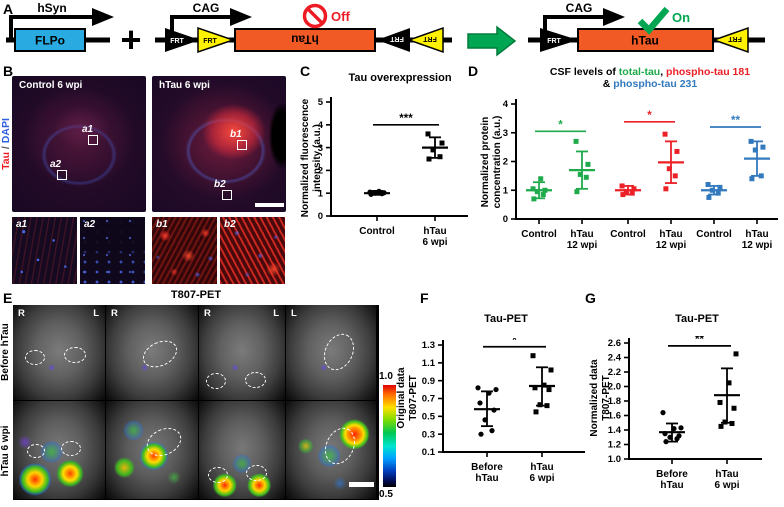  Describe the element at coordinates (653, 20) in the screenshot. I see `on-checkmark-icon` at that location.